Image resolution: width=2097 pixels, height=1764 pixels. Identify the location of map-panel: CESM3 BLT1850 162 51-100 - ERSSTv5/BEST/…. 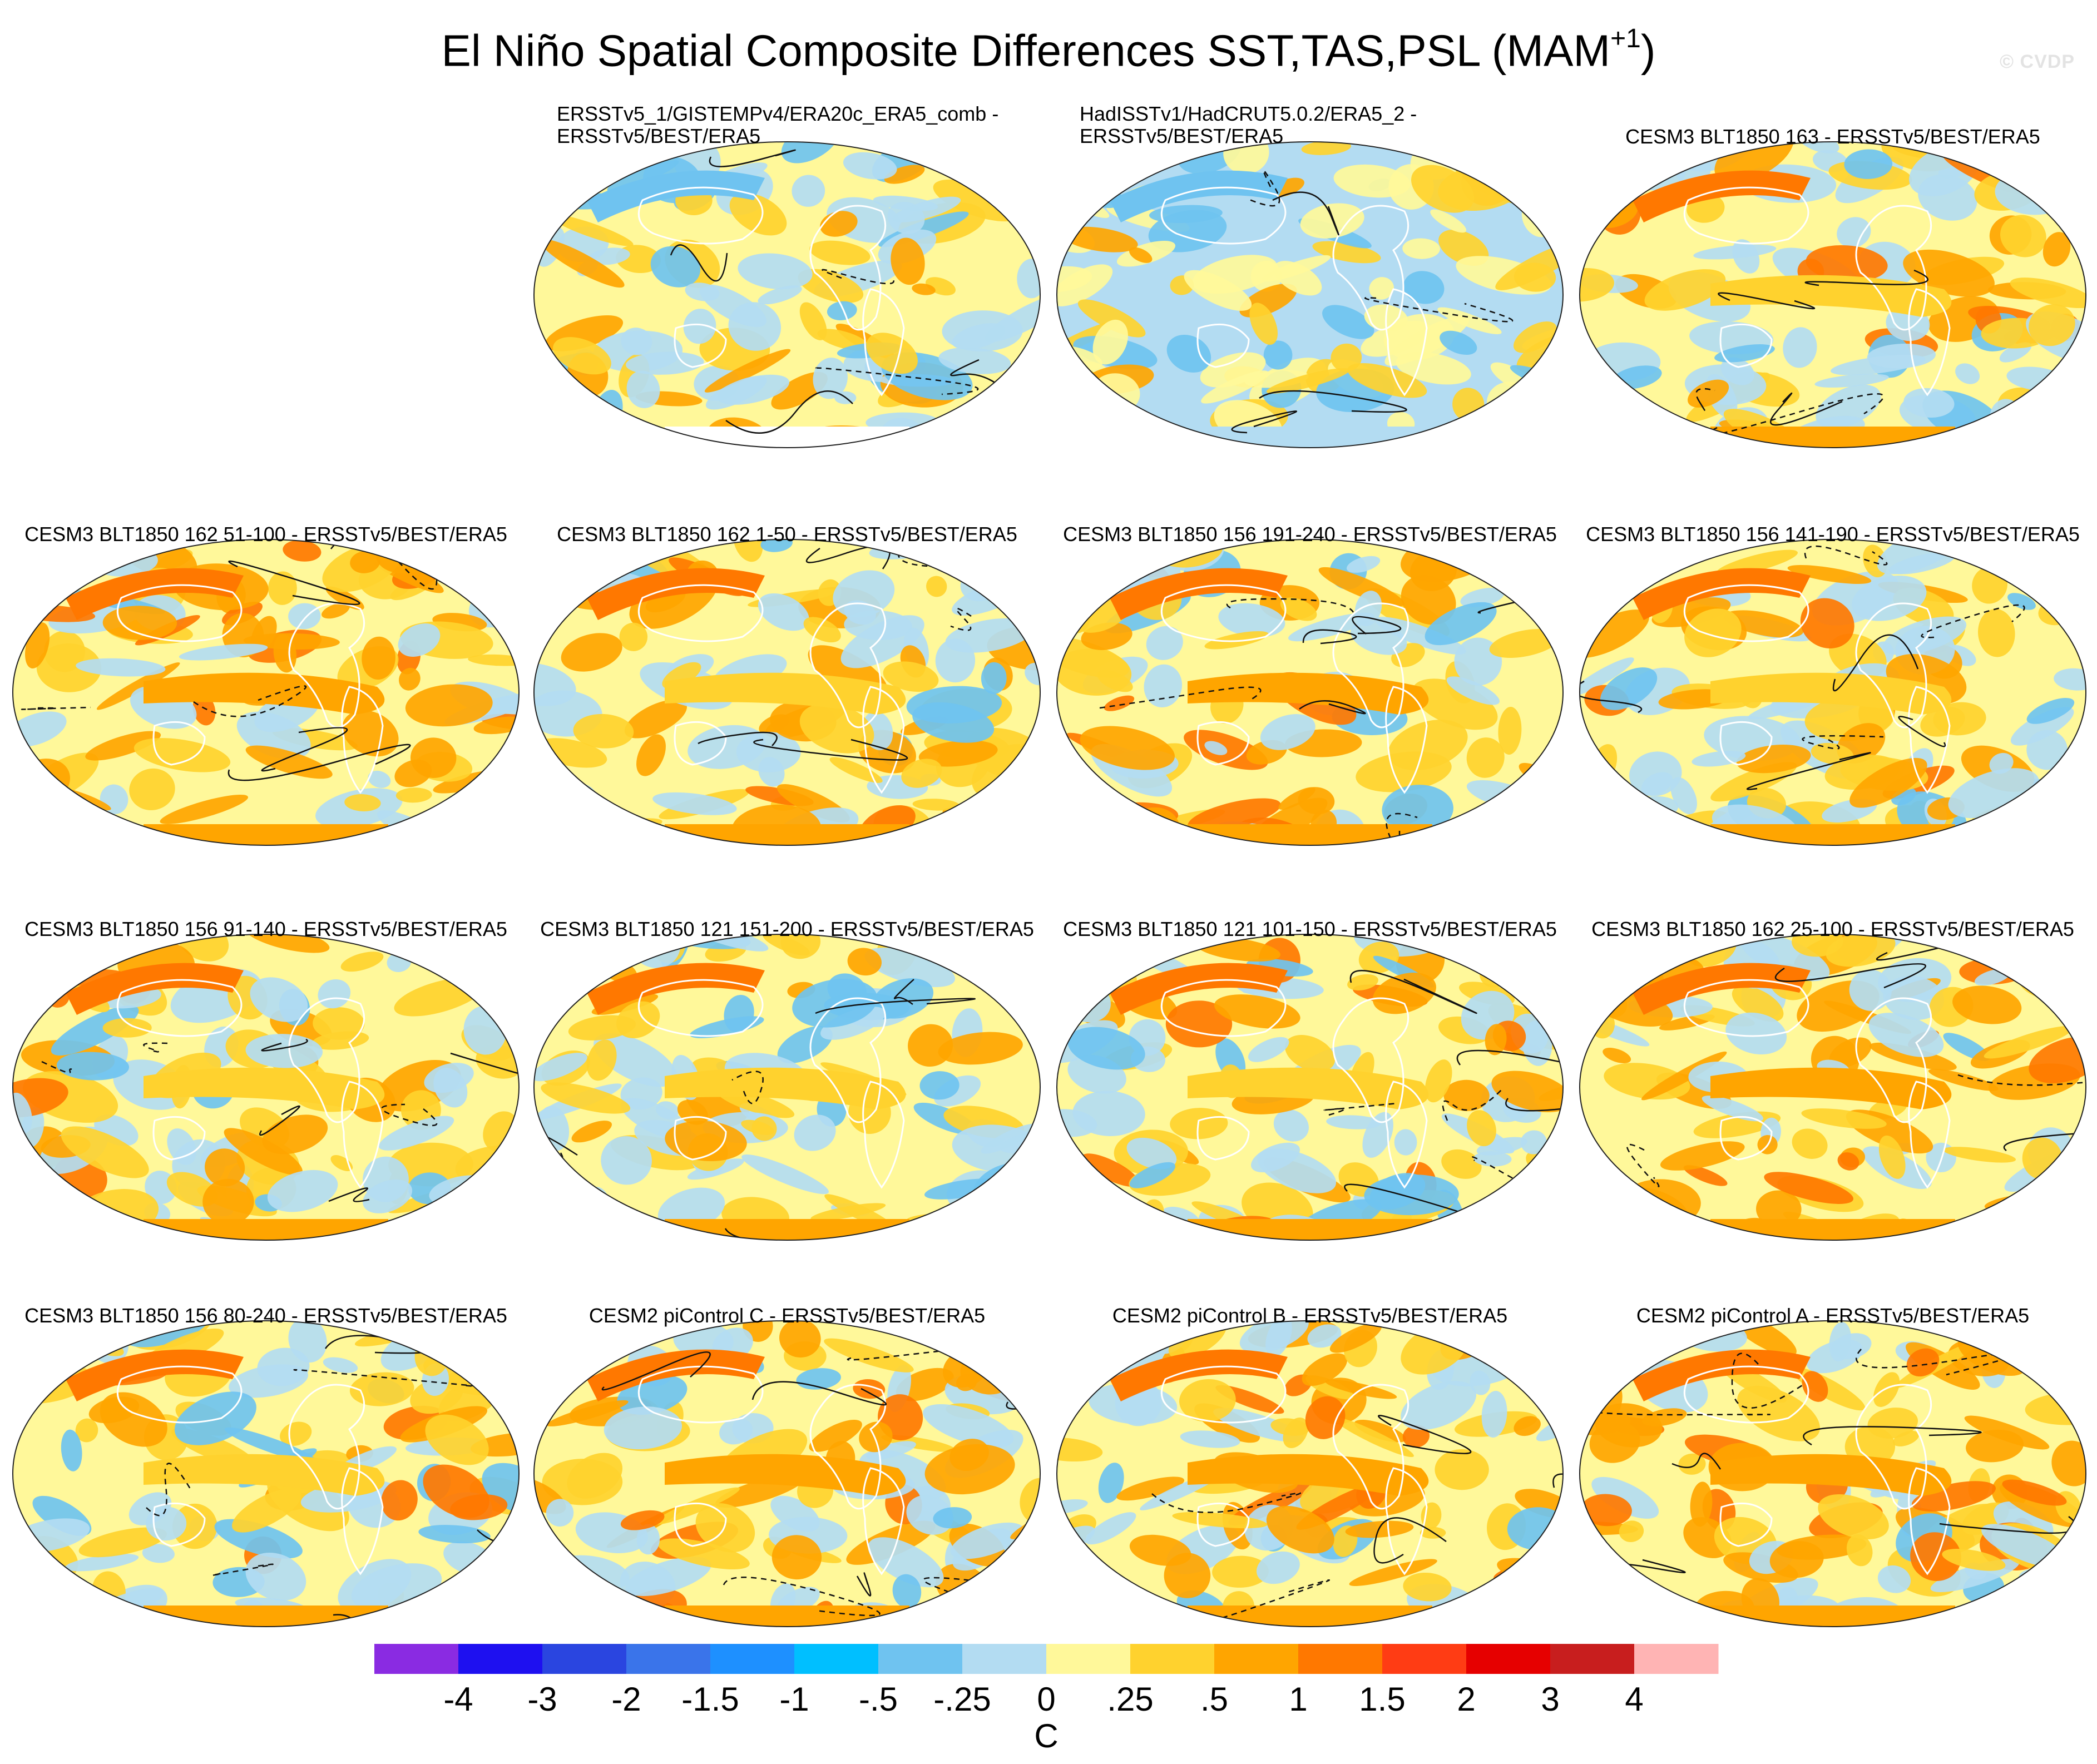
(266, 681).